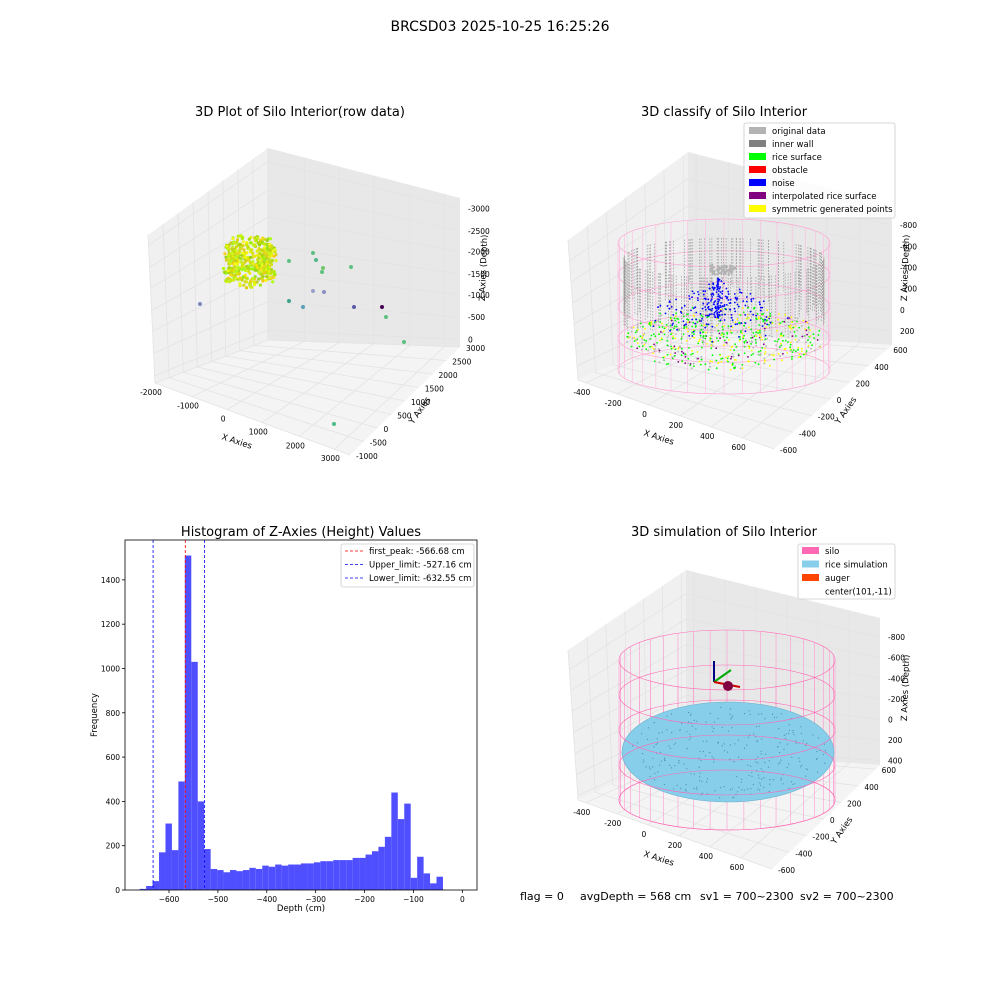  What do you see at coordinates (304, 203) in the screenshot?
I see `raw-3d-z-gridline` at bounding box center [304, 203].